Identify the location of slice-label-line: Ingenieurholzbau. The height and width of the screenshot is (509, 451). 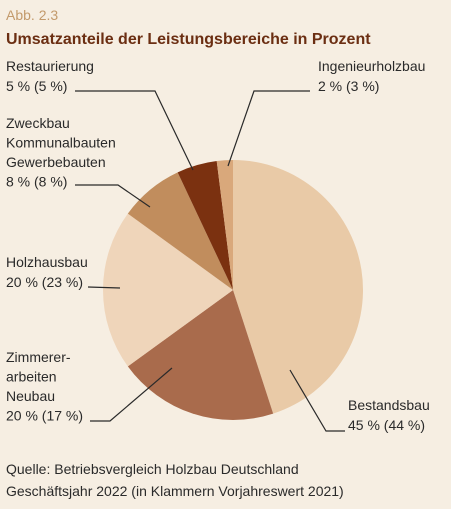
(371, 66).